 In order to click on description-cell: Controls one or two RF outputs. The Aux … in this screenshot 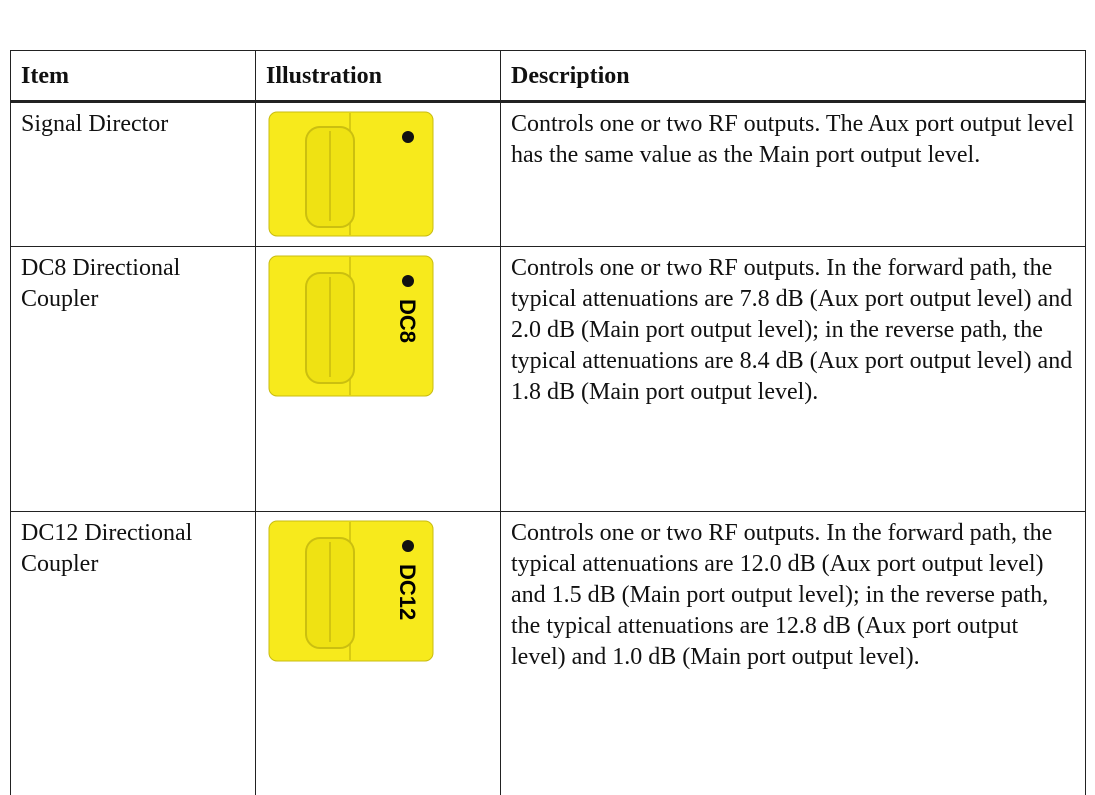, I will do `click(793, 174)`.